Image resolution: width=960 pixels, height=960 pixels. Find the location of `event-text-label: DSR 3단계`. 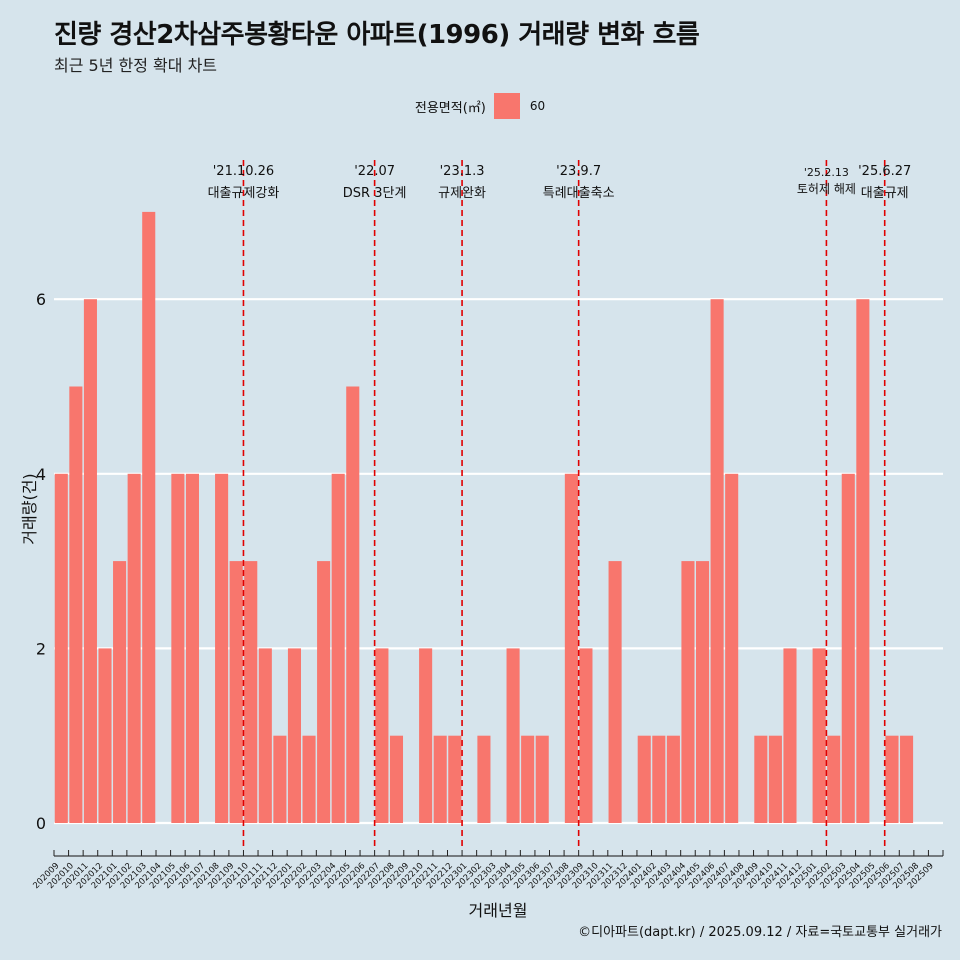

event-text-label: DSR 3단계 is located at coordinates (375, 193).